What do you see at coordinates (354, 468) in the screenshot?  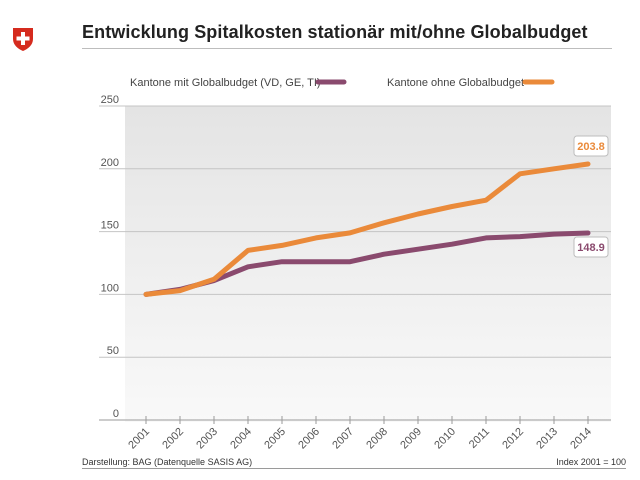 I see `footer-divider` at bounding box center [354, 468].